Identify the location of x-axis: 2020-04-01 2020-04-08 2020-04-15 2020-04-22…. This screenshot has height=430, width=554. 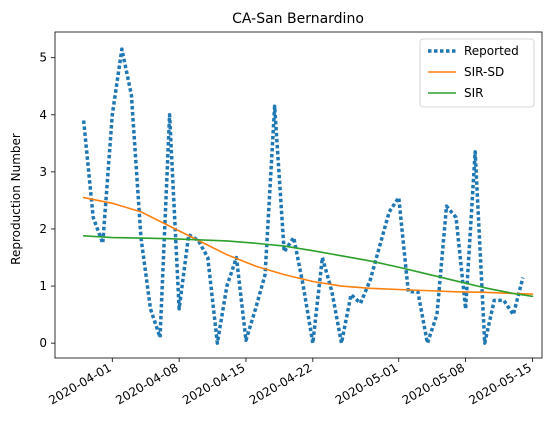
(290, 382).